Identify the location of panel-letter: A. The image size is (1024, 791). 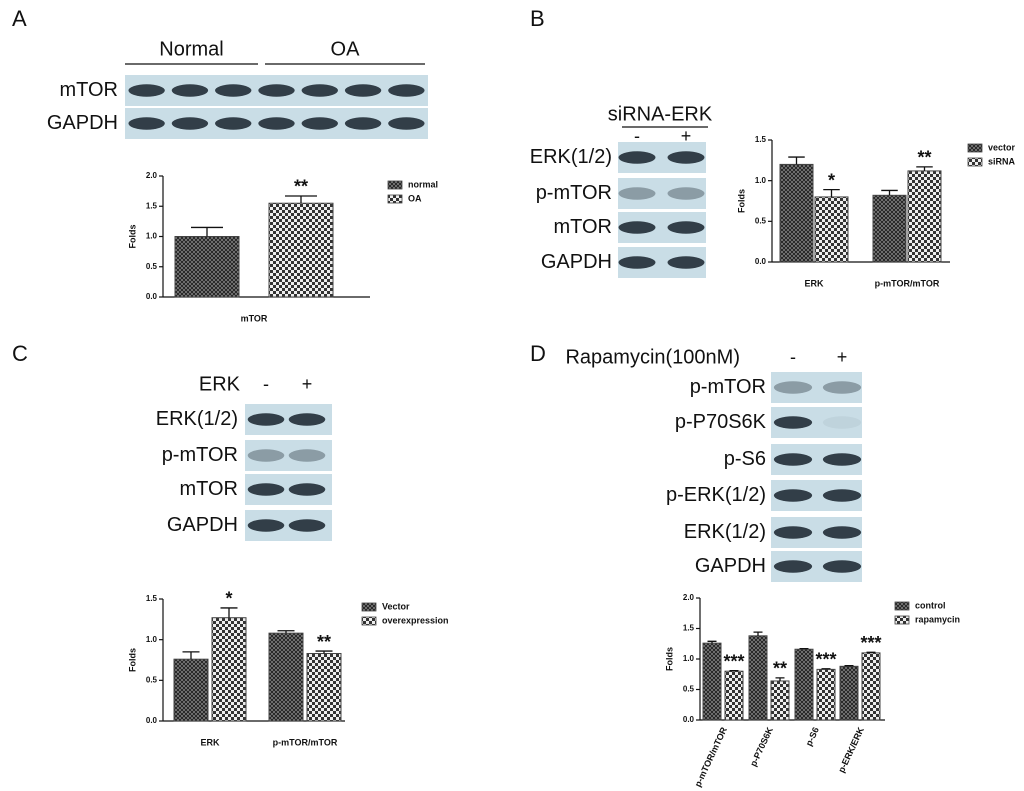
(19, 18).